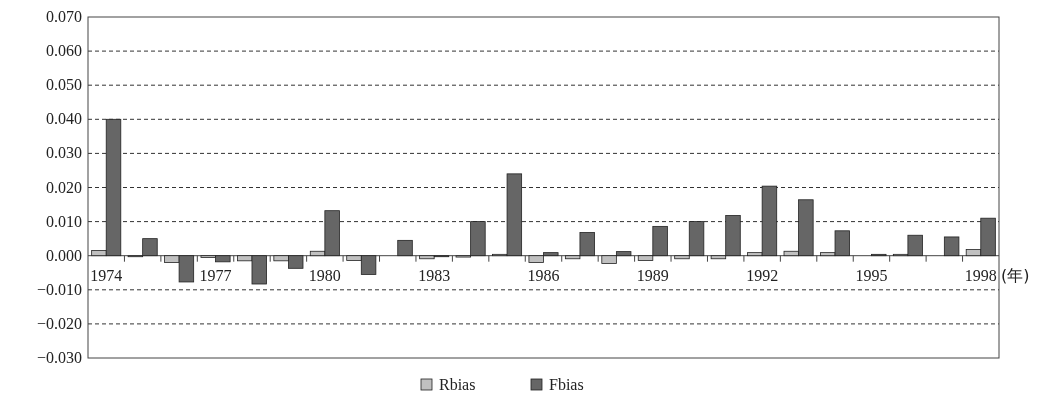  Describe the element at coordinates (762, 275) in the screenshot. I see `x-tick-label: 1992` at that location.